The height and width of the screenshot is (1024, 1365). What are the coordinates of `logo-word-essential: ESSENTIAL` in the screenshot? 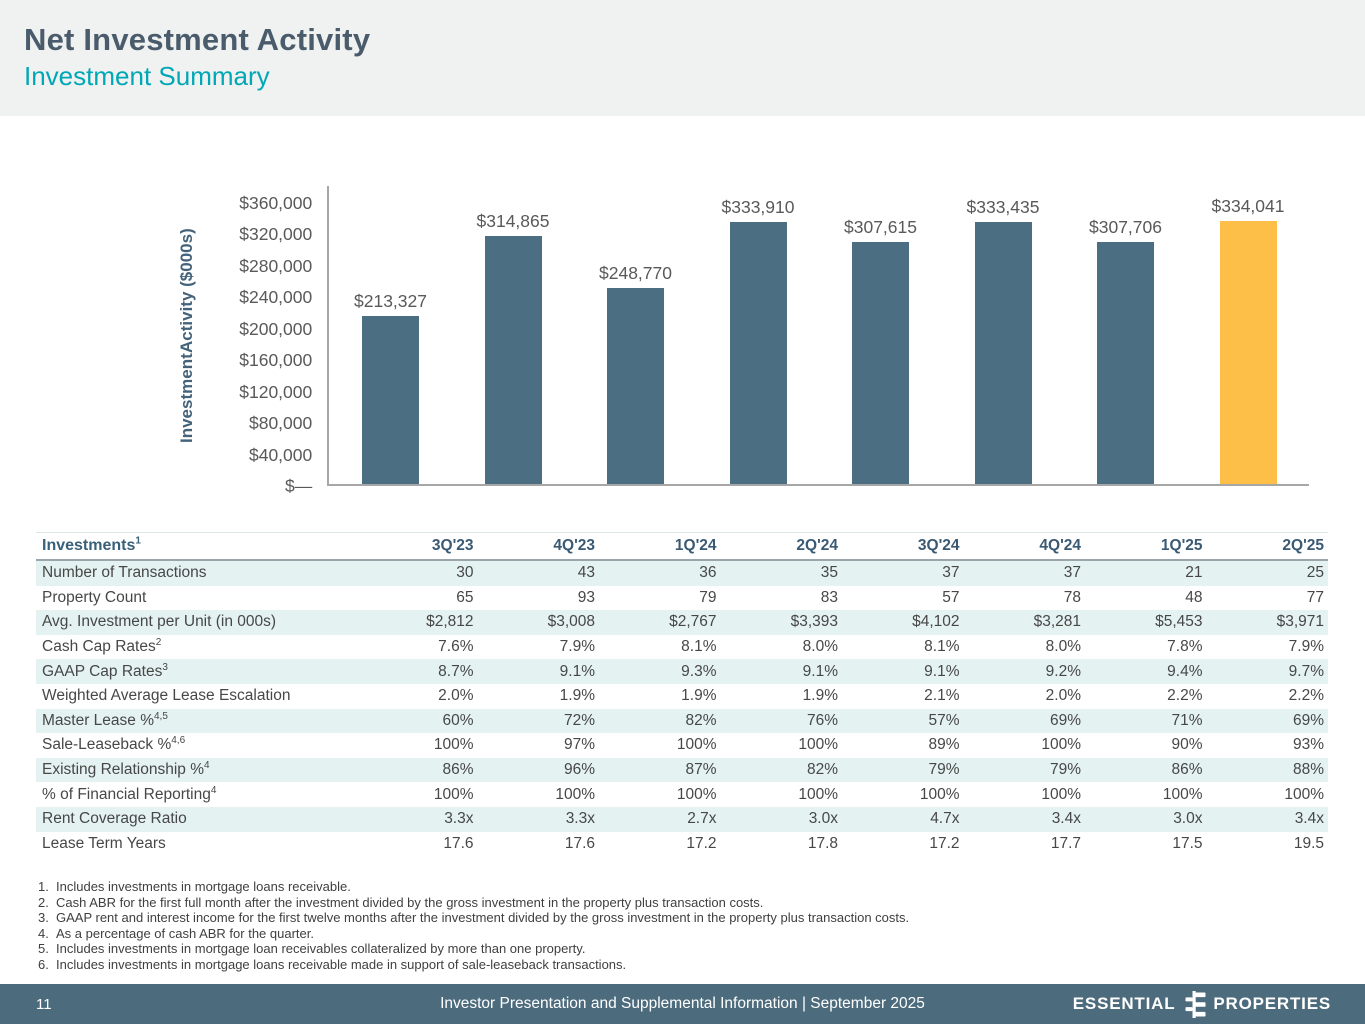 It's located at (1124, 1003).